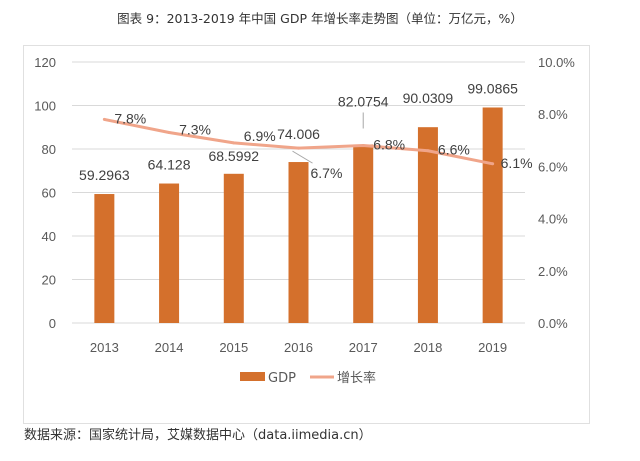 This screenshot has width=640, height=461. What do you see at coordinates (327, 173) in the screenshot?
I see `growth-rate-data-label: 6.7%` at bounding box center [327, 173].